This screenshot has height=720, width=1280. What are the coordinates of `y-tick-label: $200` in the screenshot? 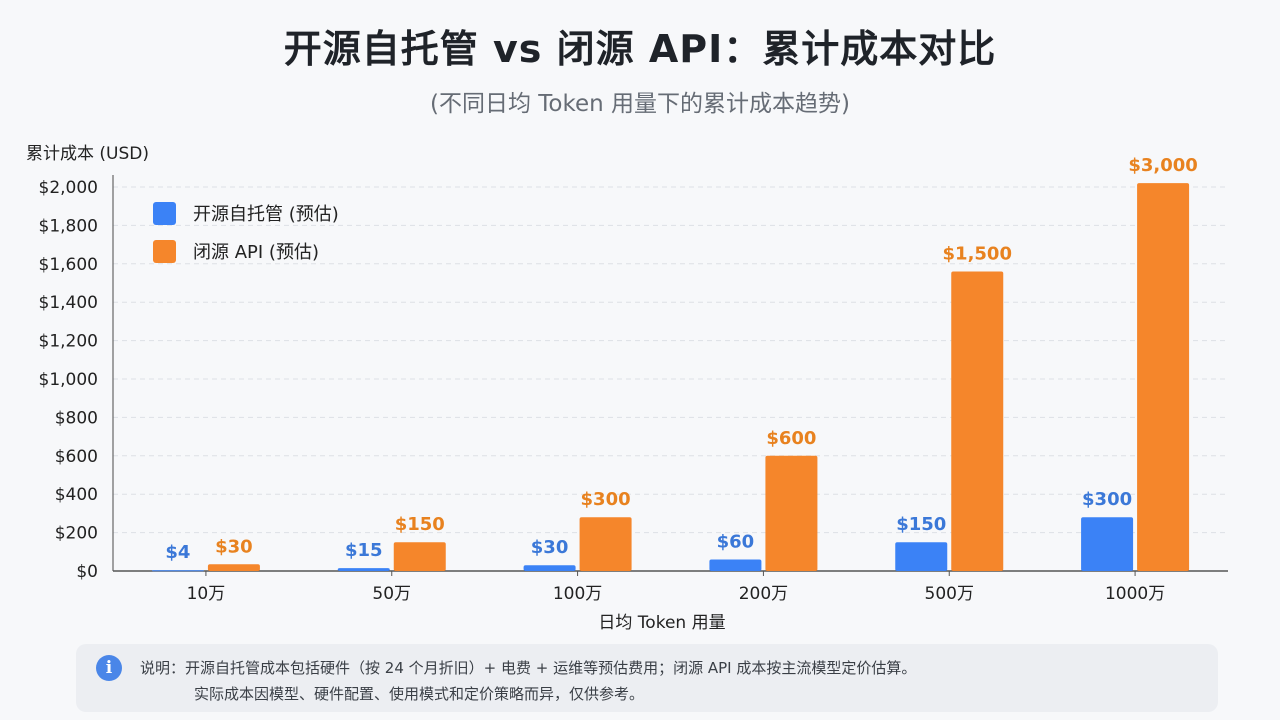 It's located at (76, 534).